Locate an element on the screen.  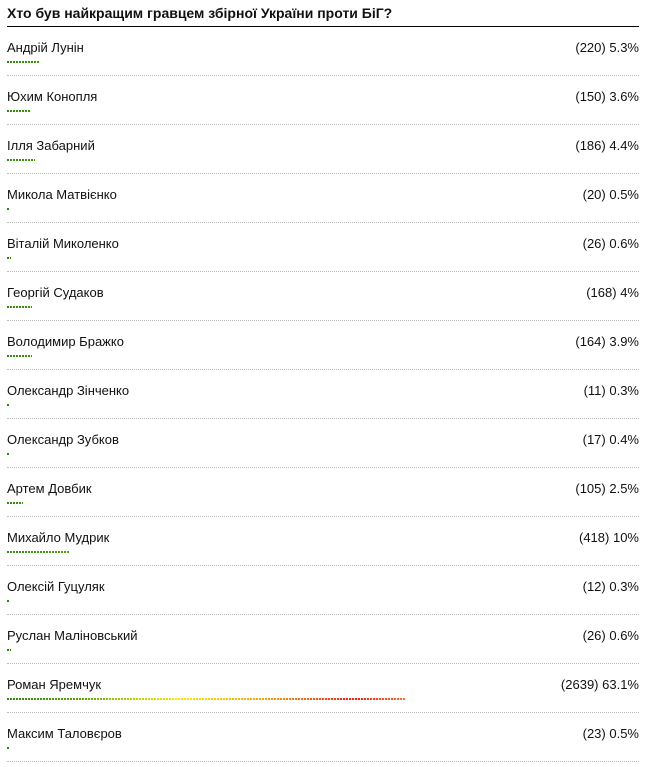
option-name: Юхим Конопля is located at coordinates (52, 96).